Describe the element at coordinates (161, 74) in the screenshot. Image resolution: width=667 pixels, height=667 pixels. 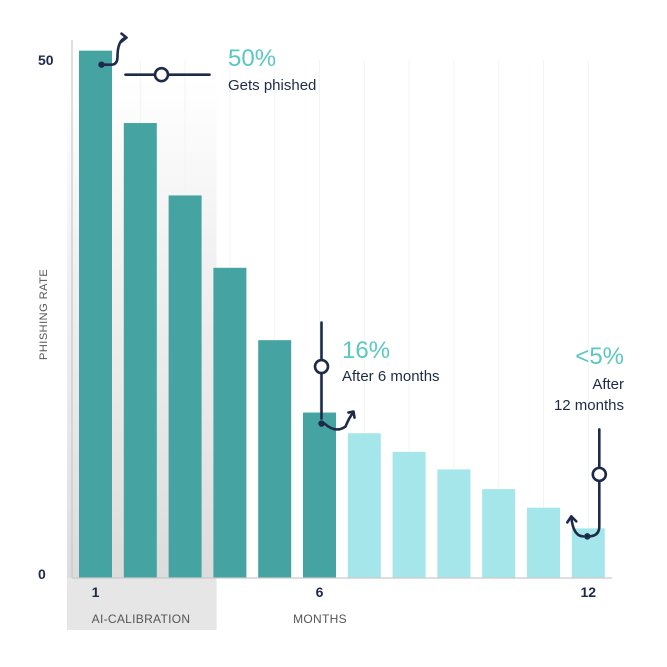
I see `callout-50-ring` at that location.